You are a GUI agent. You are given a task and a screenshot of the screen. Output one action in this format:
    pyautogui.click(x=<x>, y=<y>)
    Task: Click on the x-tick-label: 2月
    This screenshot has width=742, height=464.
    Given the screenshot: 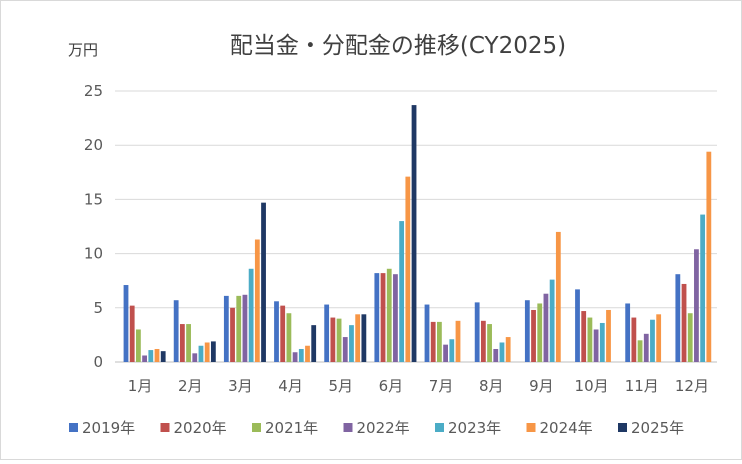 What is the action you would take?
    pyautogui.click(x=190, y=386)
    